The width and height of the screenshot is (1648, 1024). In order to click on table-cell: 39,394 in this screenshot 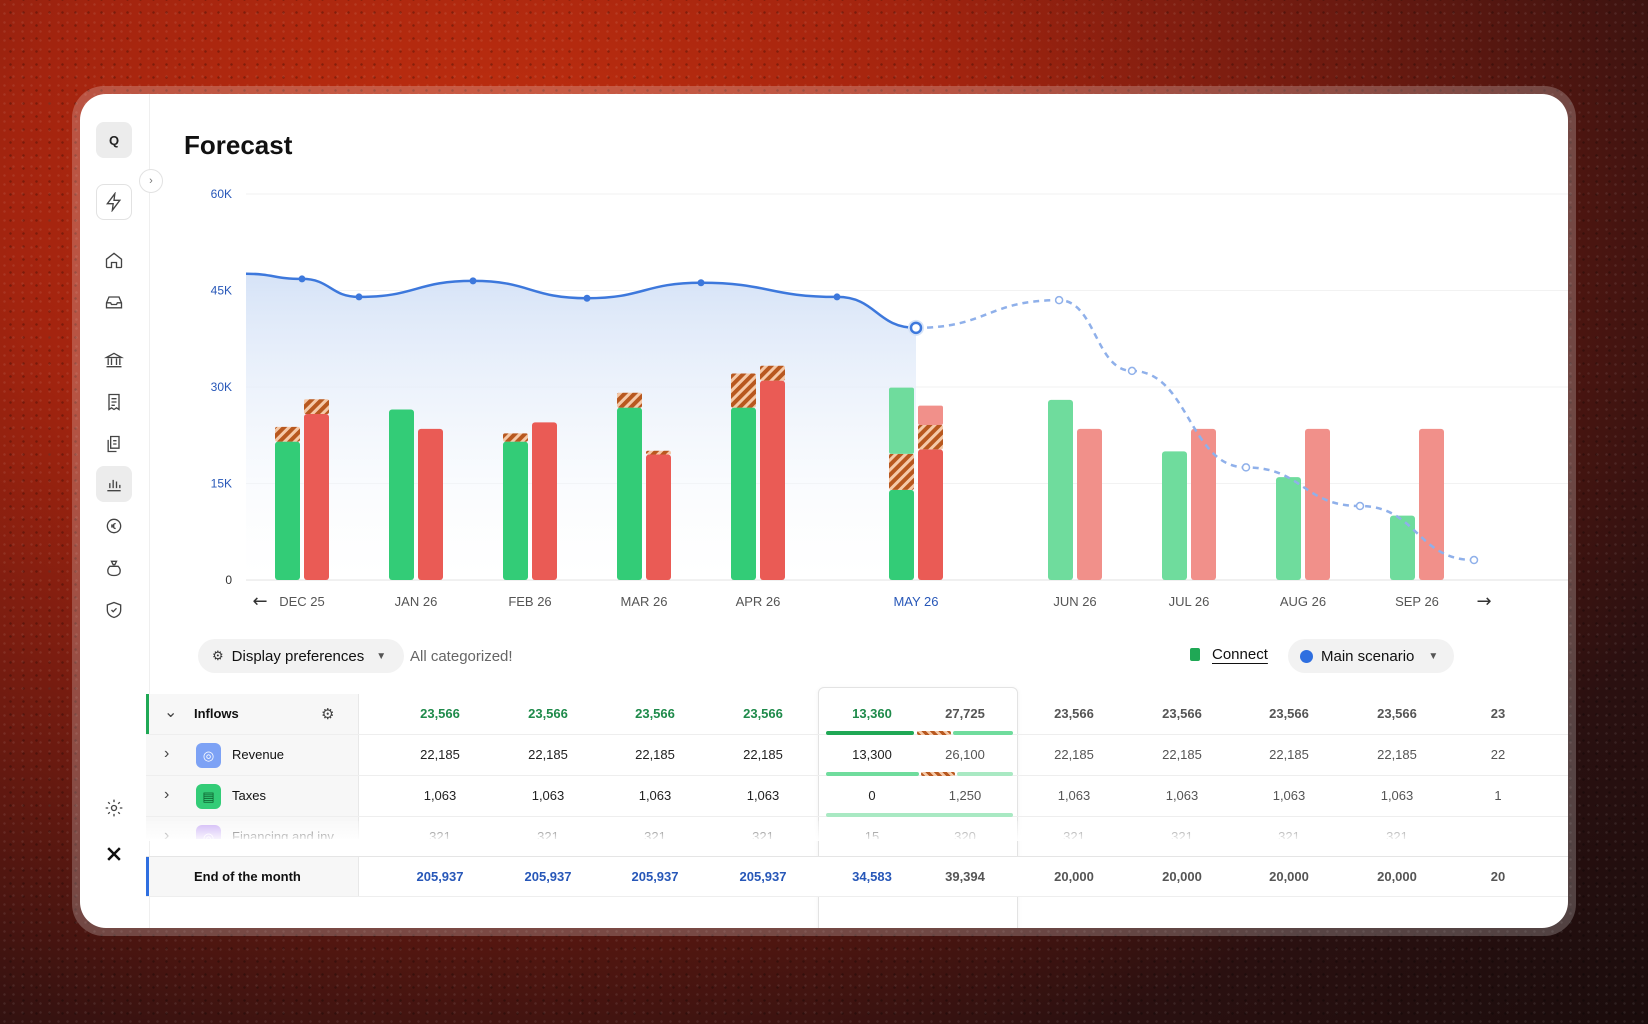, I will do `click(965, 876)`.